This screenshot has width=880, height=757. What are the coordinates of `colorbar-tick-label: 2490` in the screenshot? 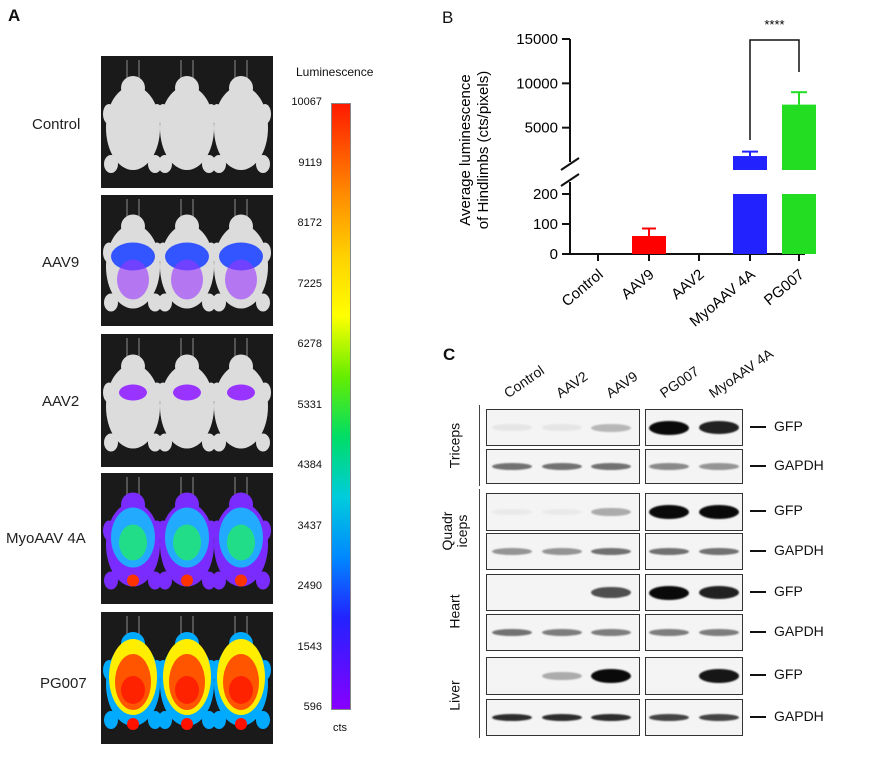 It's located at (309, 586).